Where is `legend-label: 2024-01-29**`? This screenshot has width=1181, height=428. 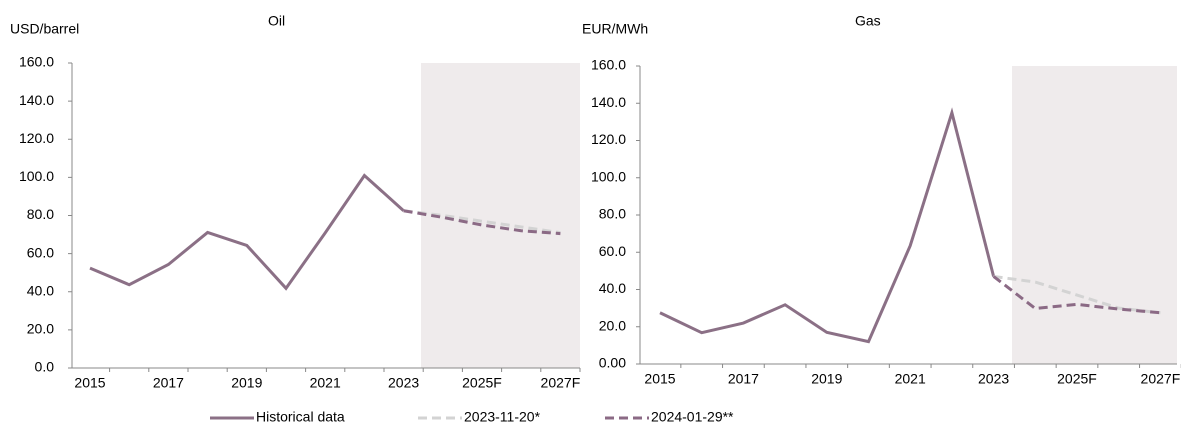
legend-label: 2024-01-29** is located at coordinates (692, 417).